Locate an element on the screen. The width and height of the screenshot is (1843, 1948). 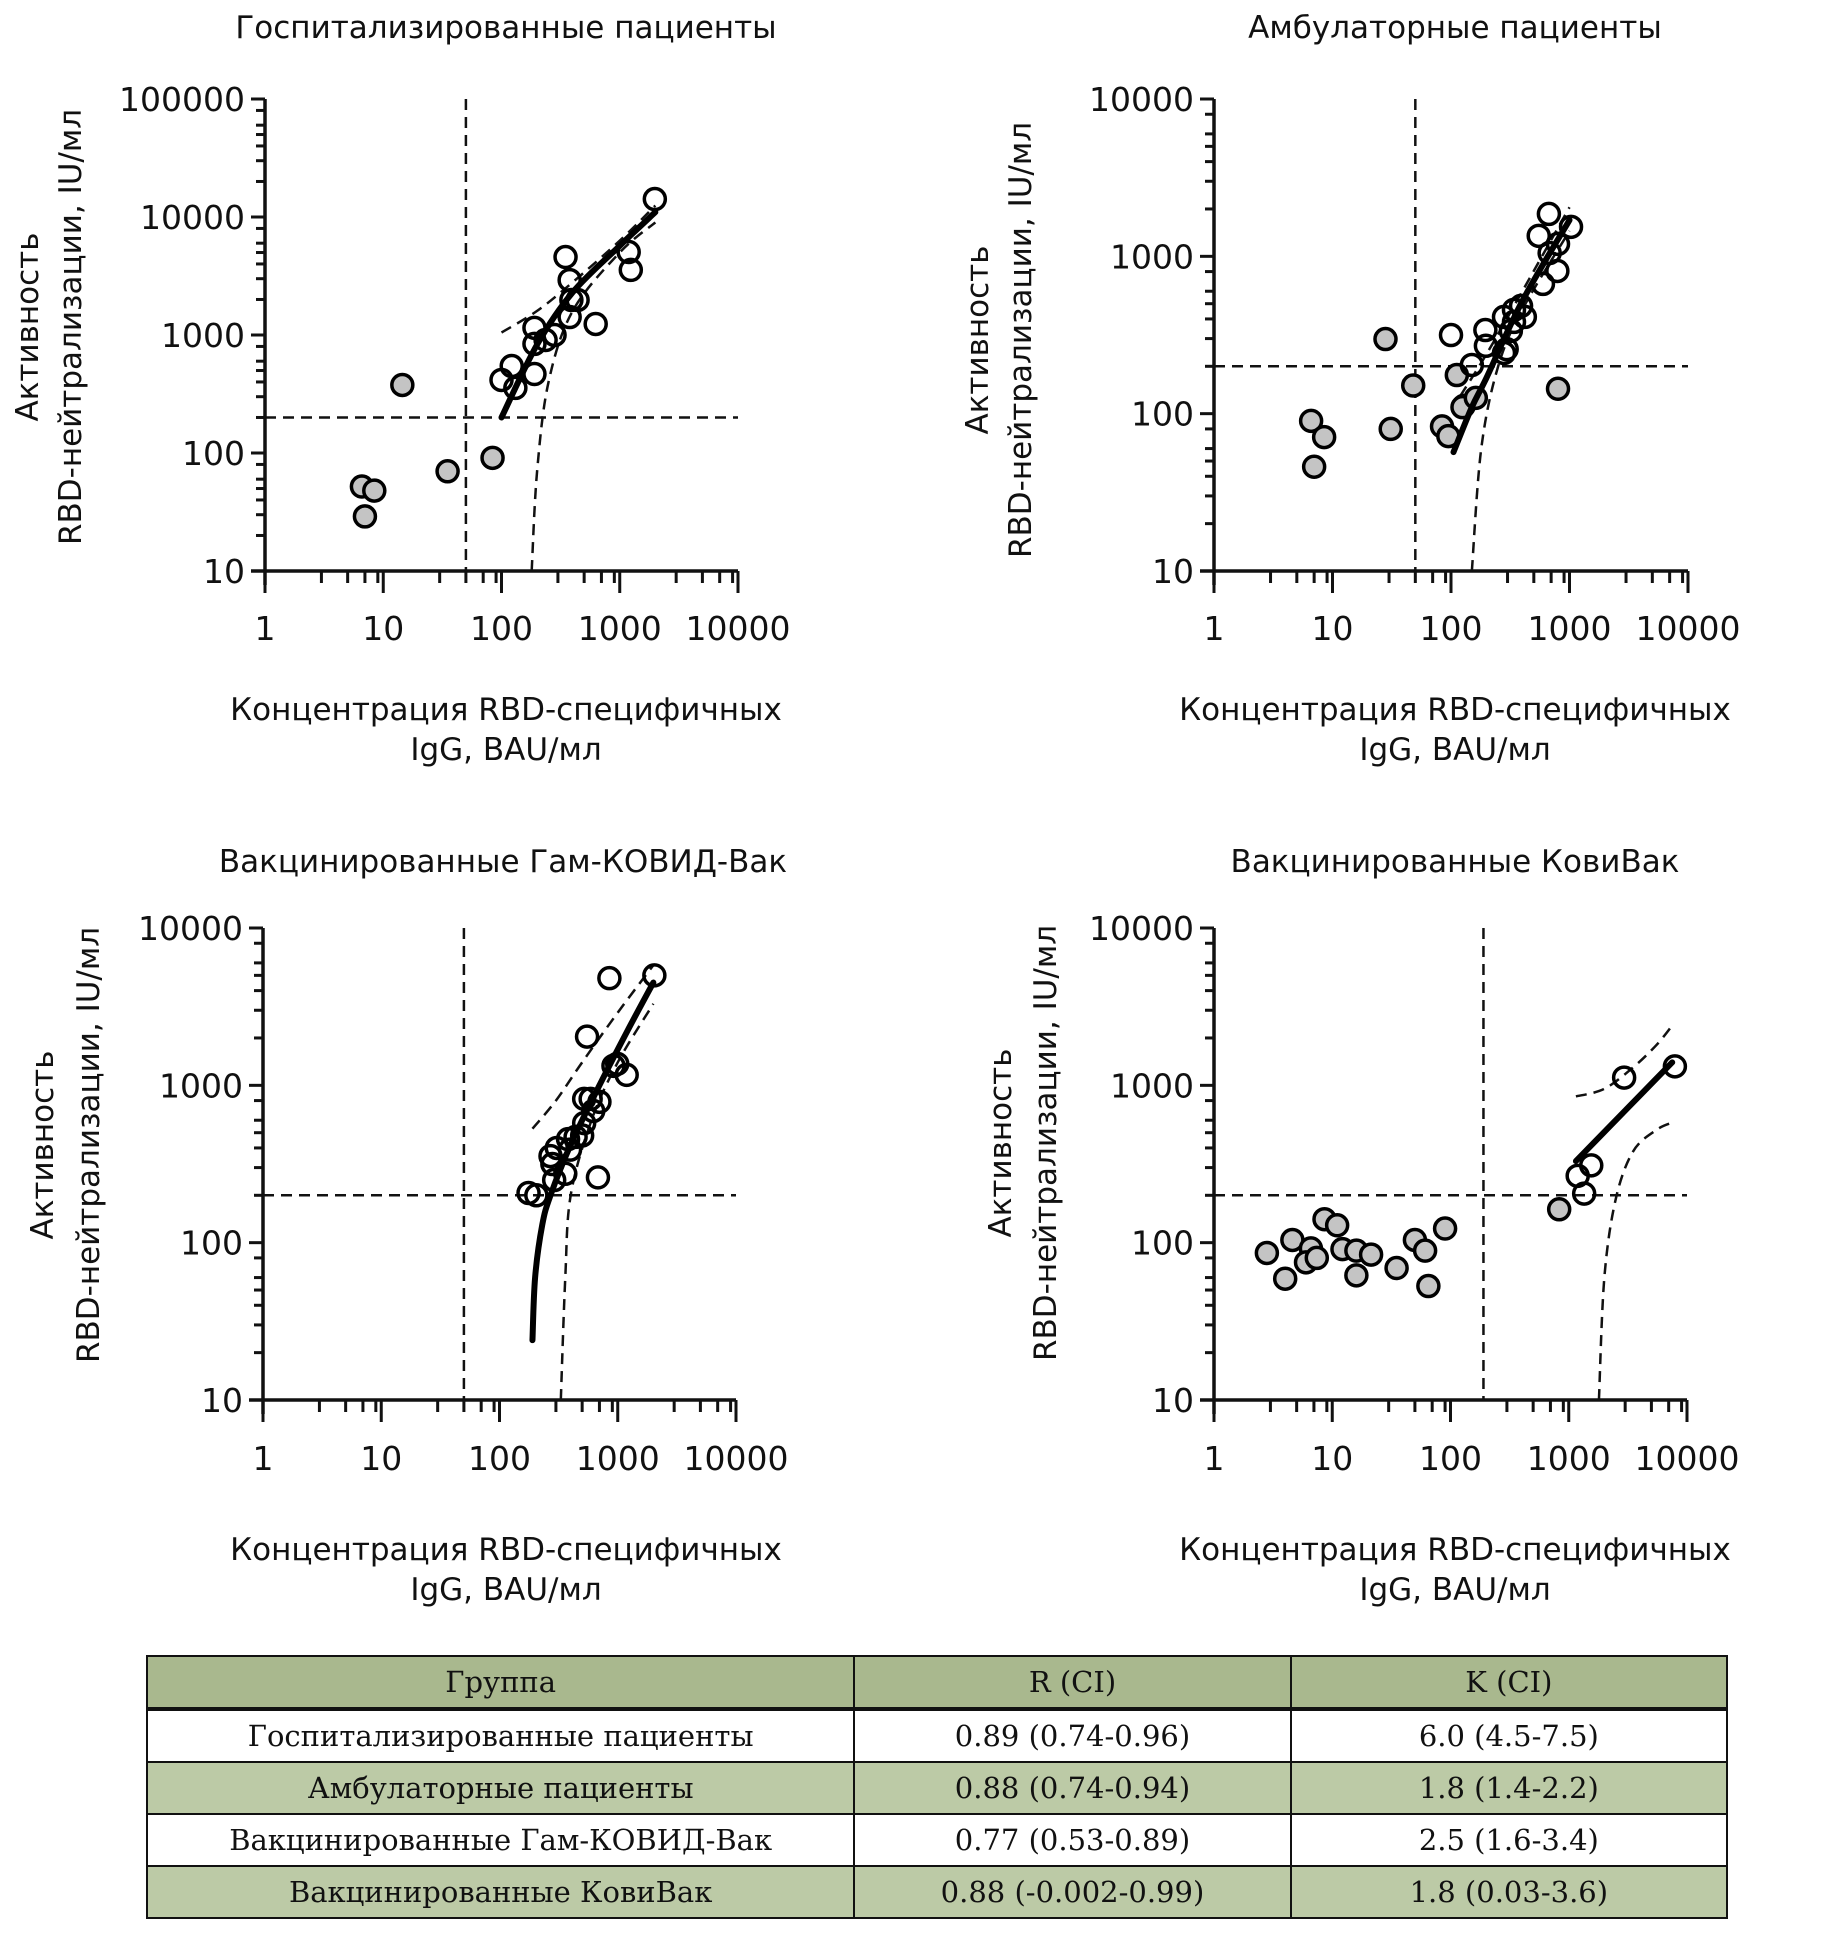
cell-r-ci: 0.88 (-0.002-0.99) is located at coordinates (1072, 1892).